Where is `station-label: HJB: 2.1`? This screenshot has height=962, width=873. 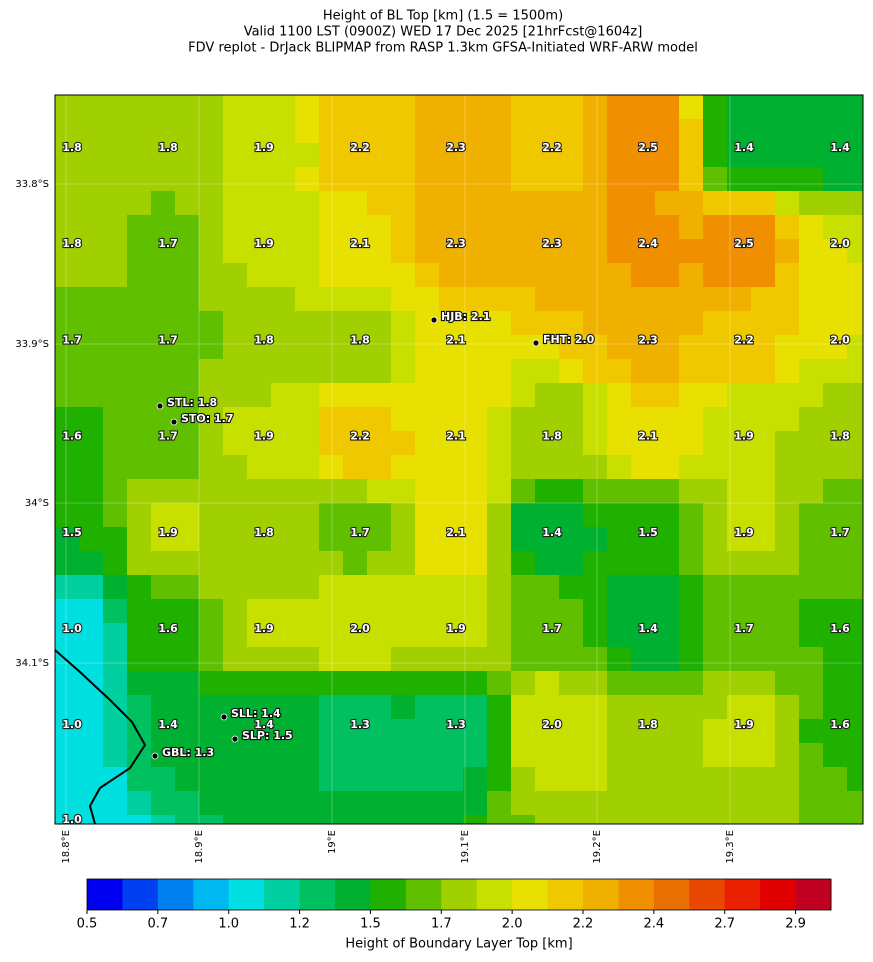 station-label: HJB: 2.1 is located at coordinates (465, 316).